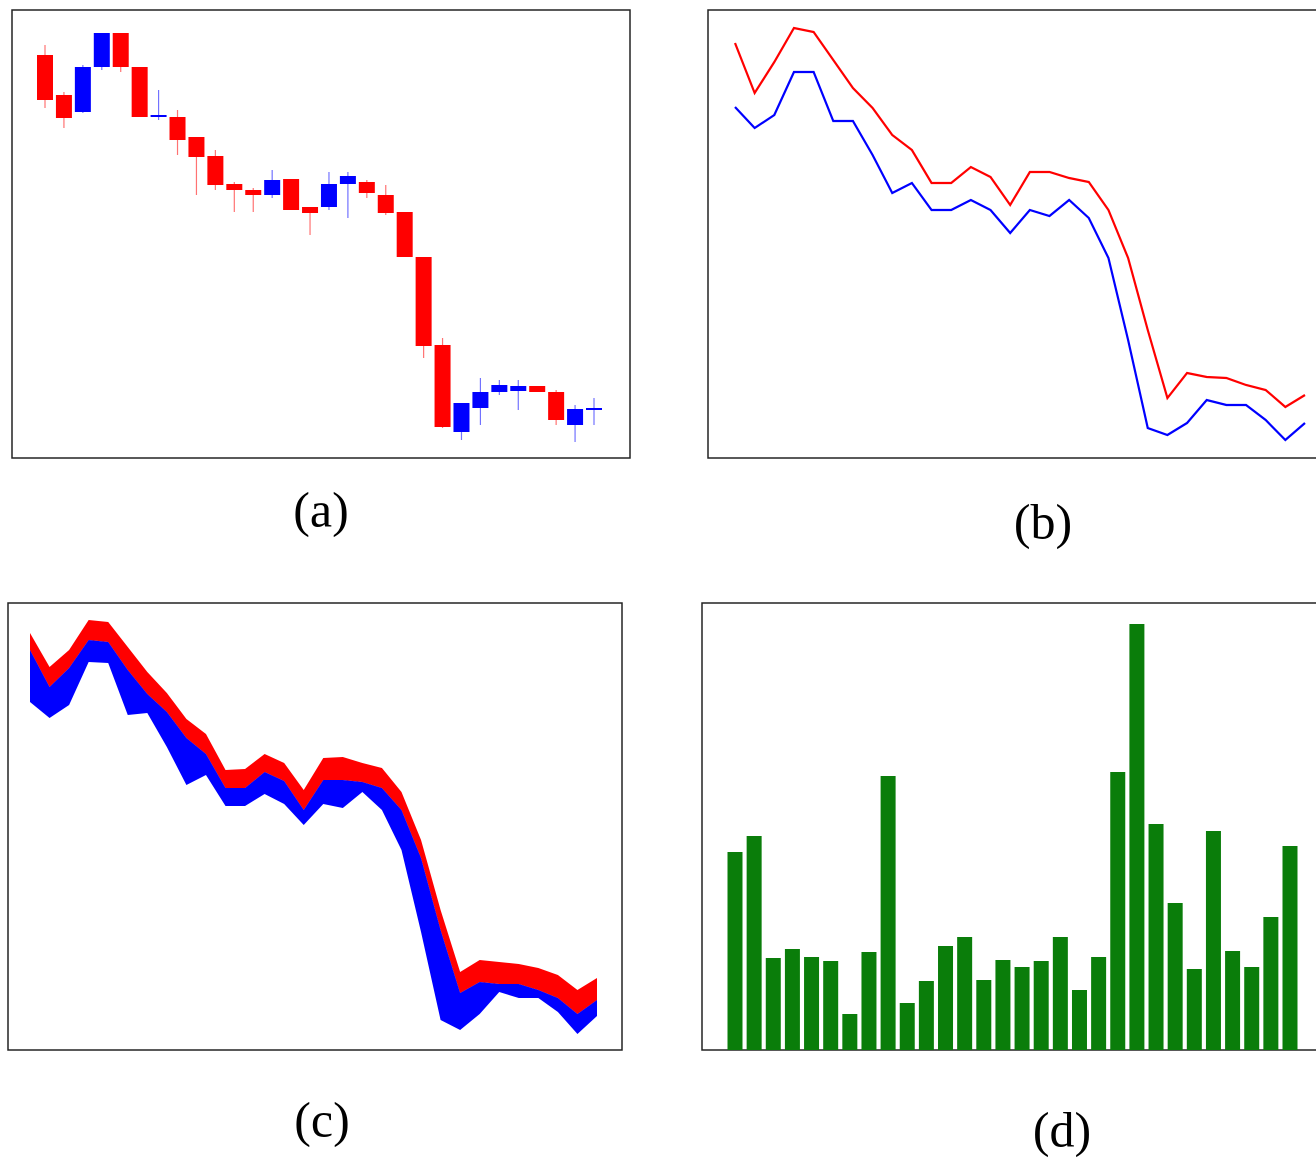 This screenshot has width=1316, height=1164. I want to click on caption: (b), so click(1043, 521).